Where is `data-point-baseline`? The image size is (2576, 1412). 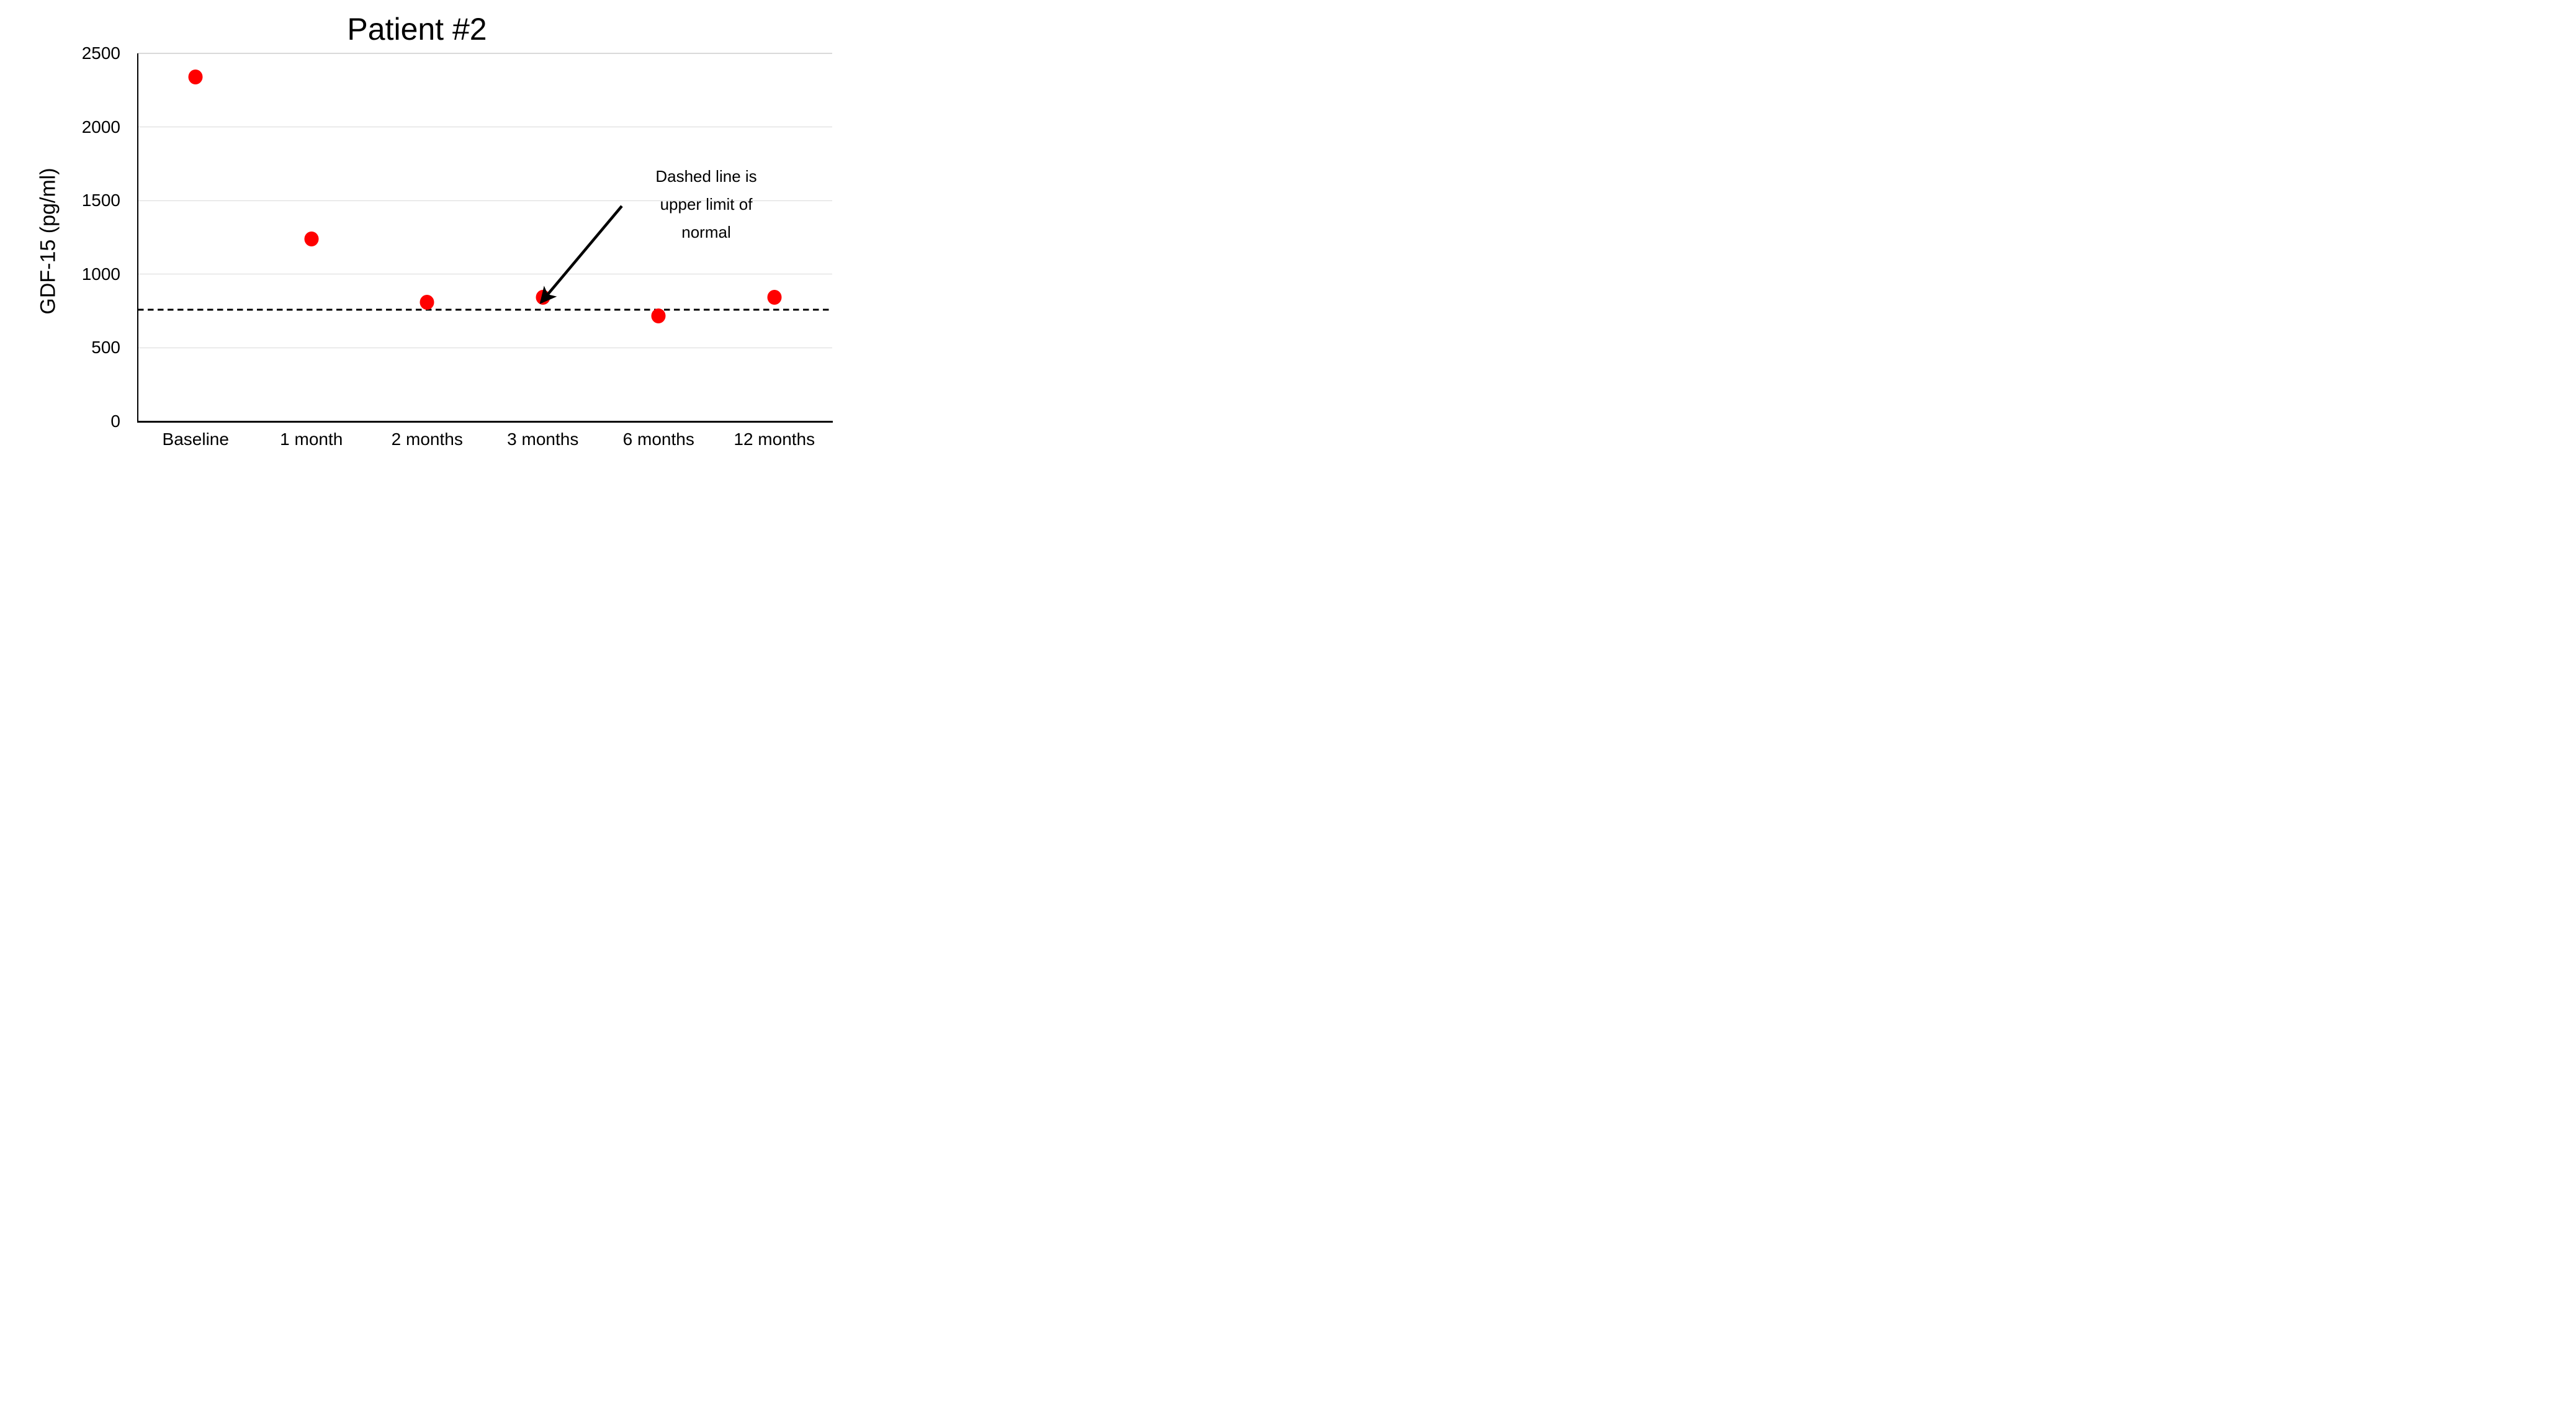 data-point-baseline is located at coordinates (195, 77).